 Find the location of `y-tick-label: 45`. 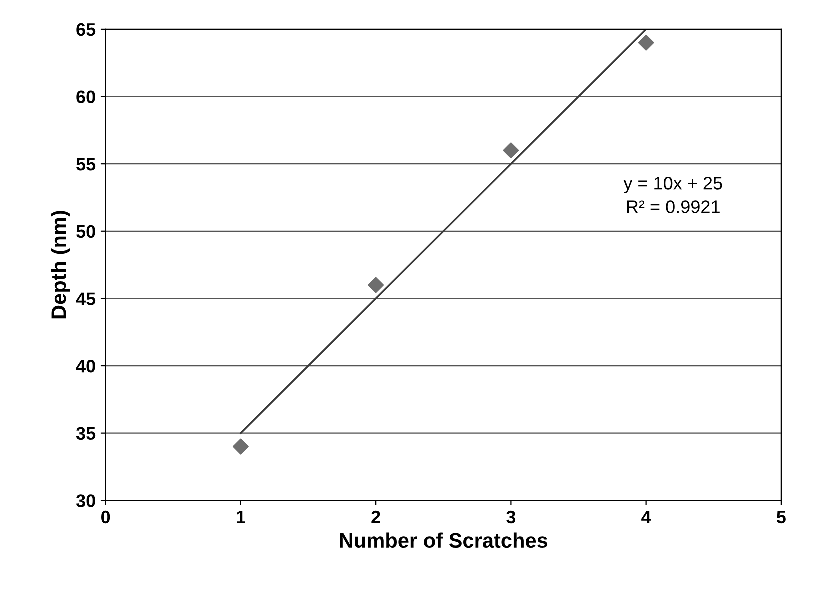

y-tick-label: 45 is located at coordinates (86, 299).